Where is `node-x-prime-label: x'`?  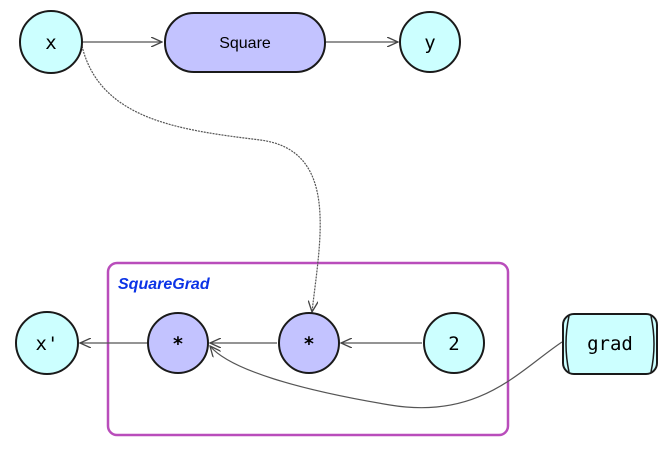 node-x-prime-label: x' is located at coordinates (47, 344).